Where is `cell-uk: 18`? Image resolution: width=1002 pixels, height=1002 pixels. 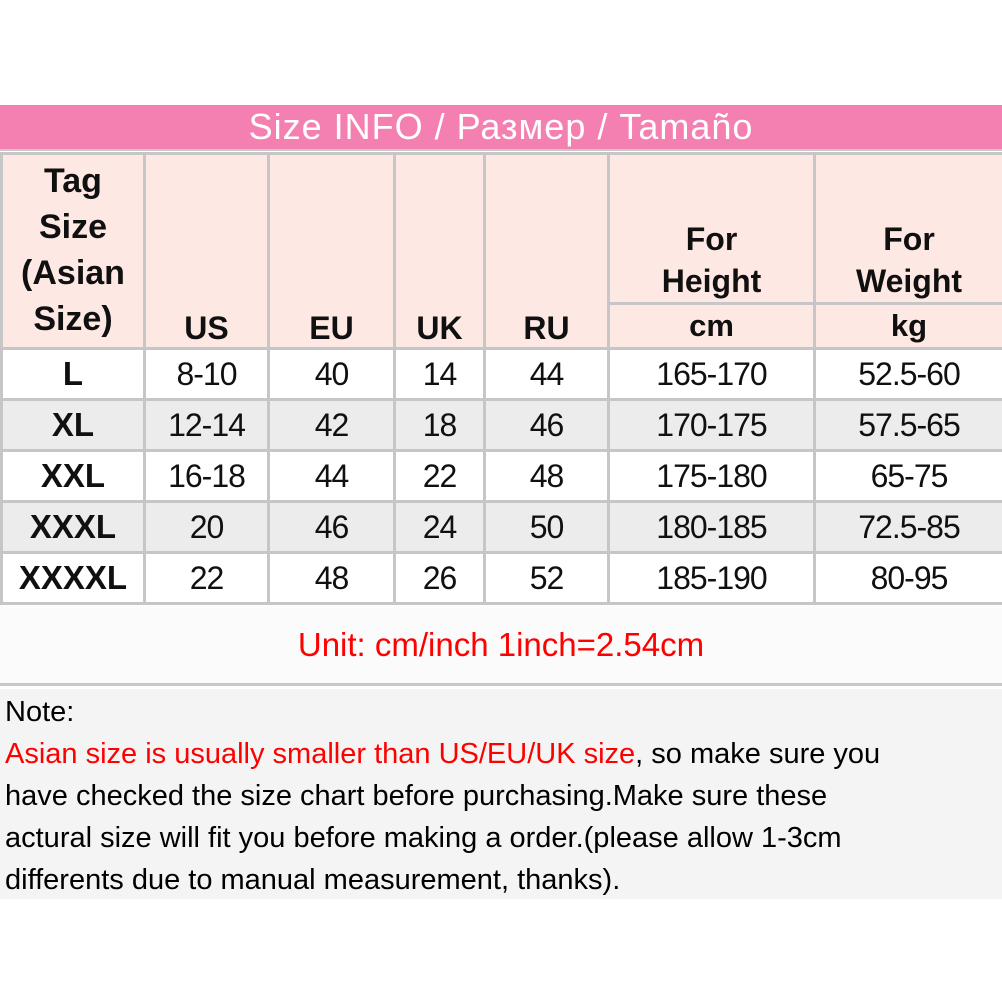 cell-uk: 18 is located at coordinates (439, 425).